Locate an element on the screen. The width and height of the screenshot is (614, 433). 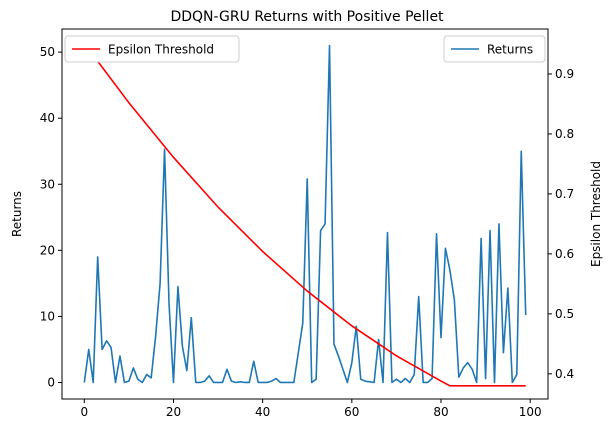
x-axis: 0 20 40 60 80 100 is located at coordinates (311, 409).